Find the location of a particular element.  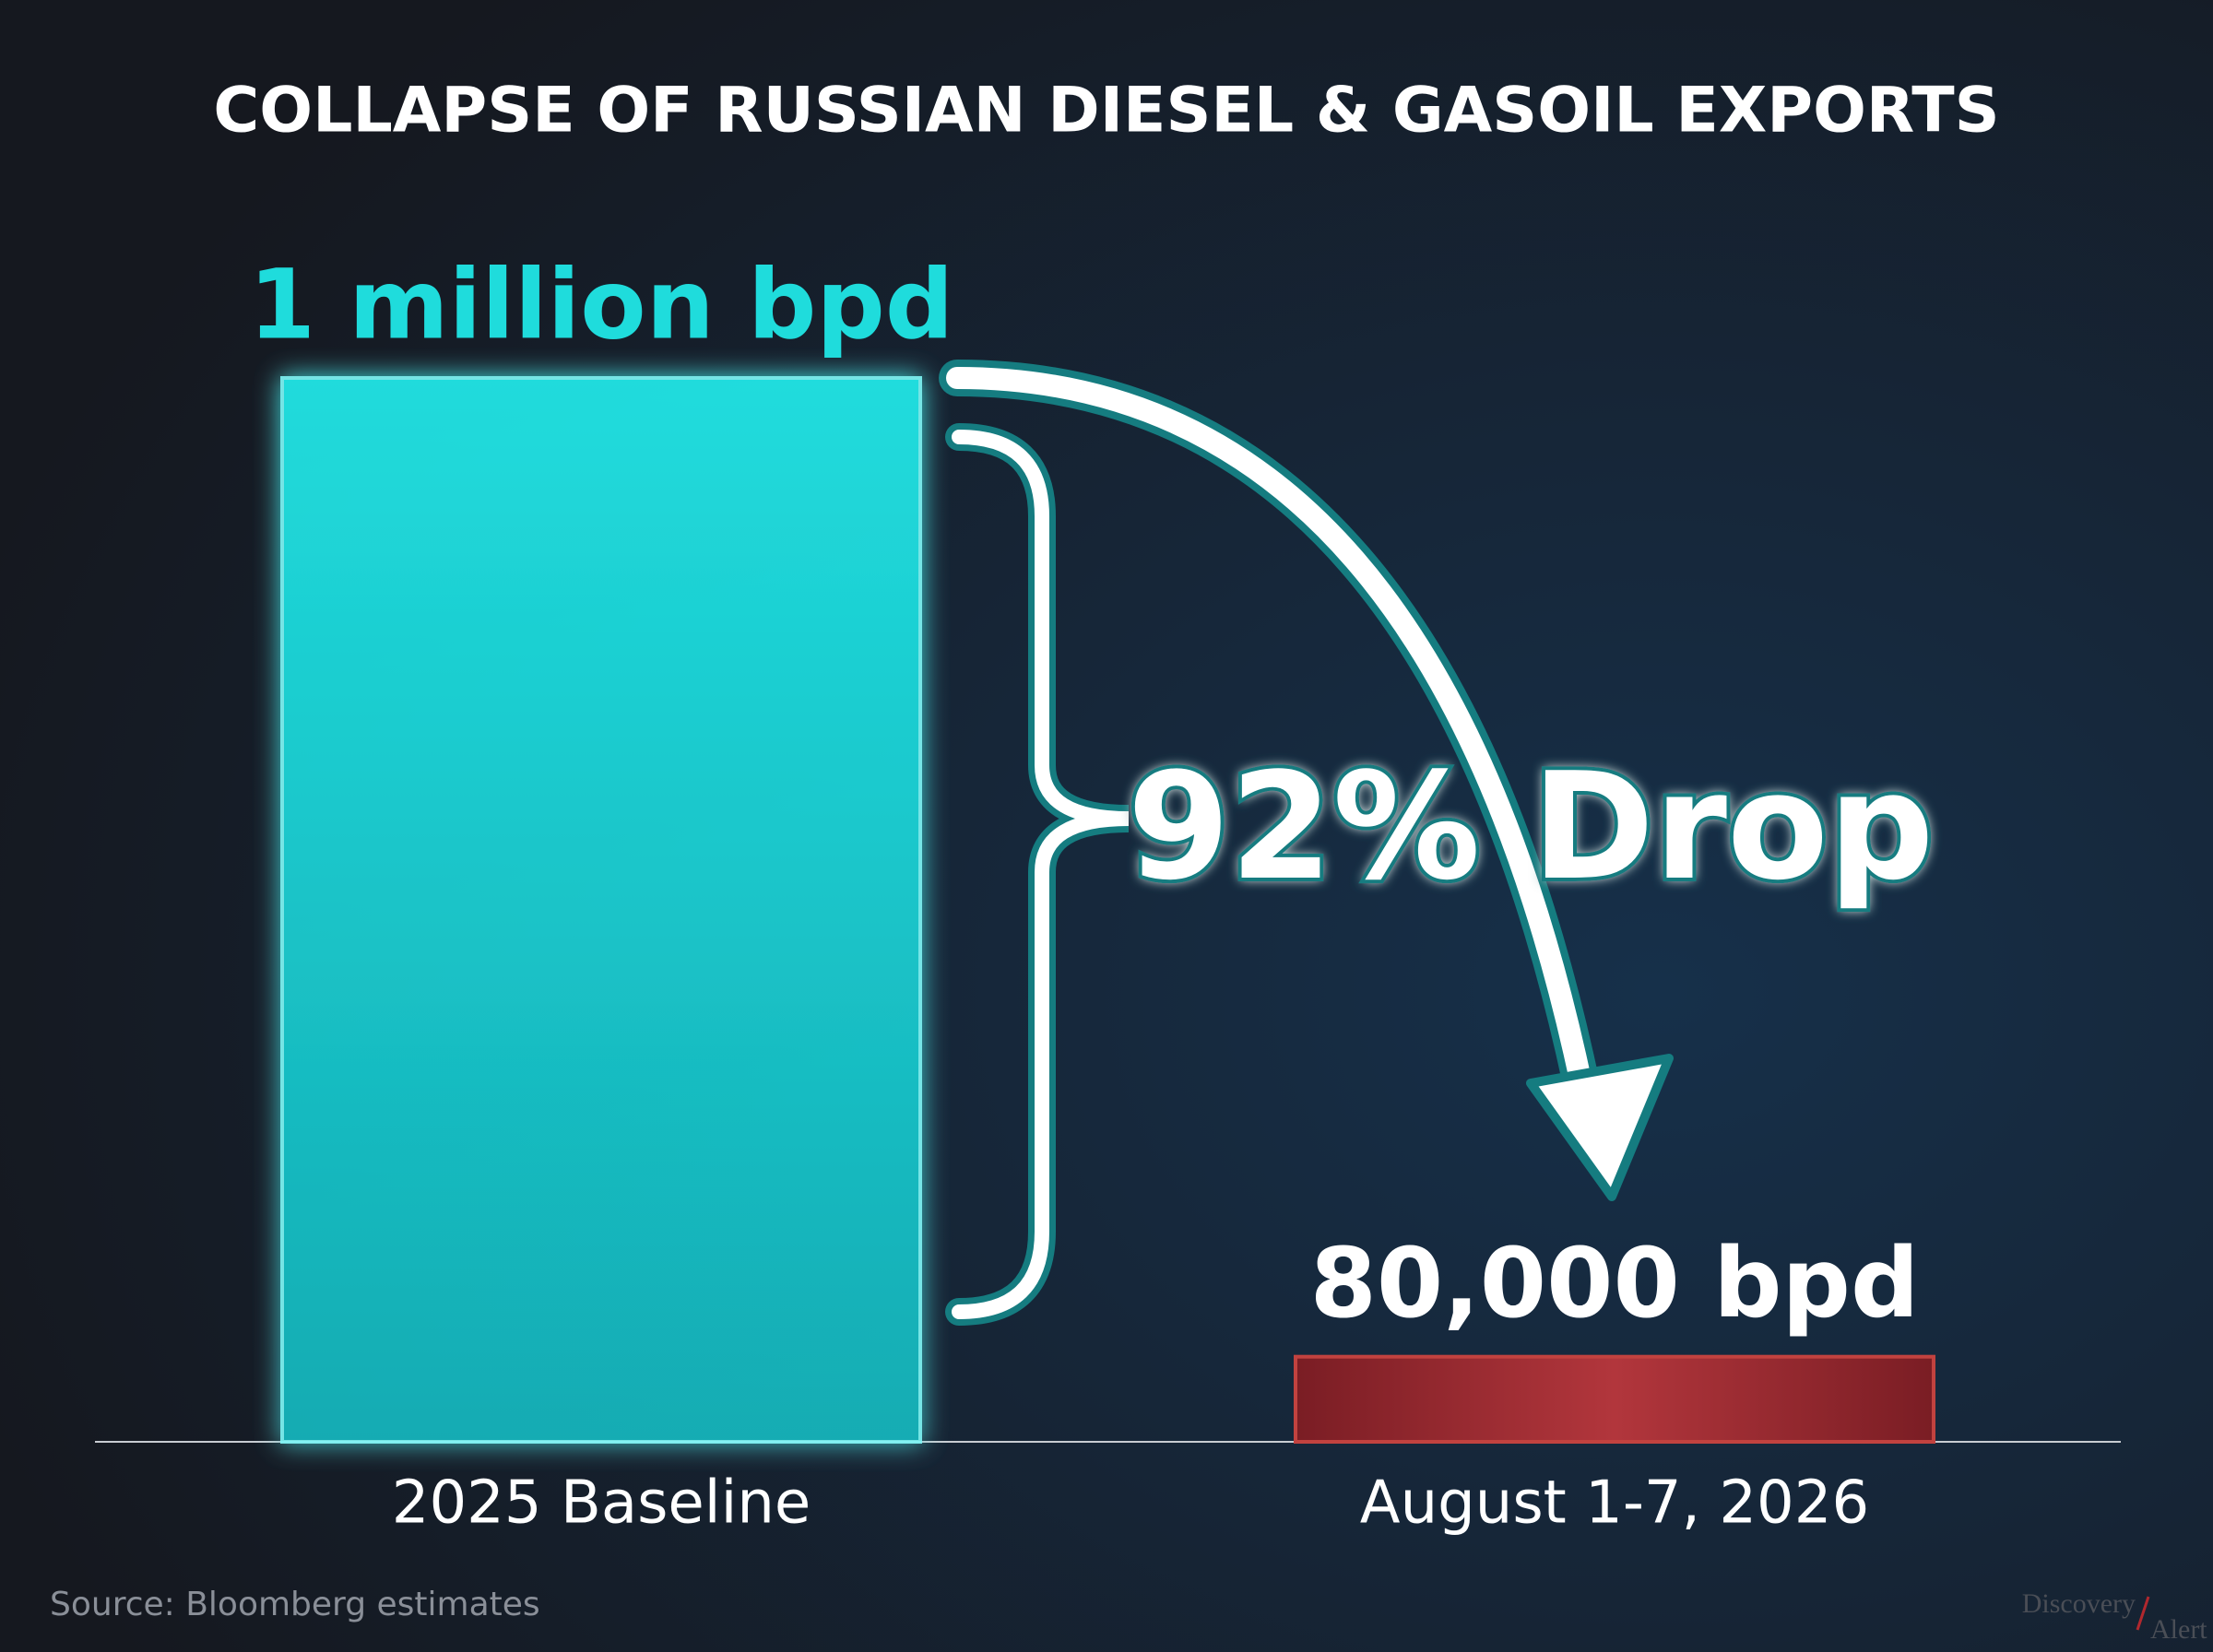

bar is located at coordinates (1614, 1399).